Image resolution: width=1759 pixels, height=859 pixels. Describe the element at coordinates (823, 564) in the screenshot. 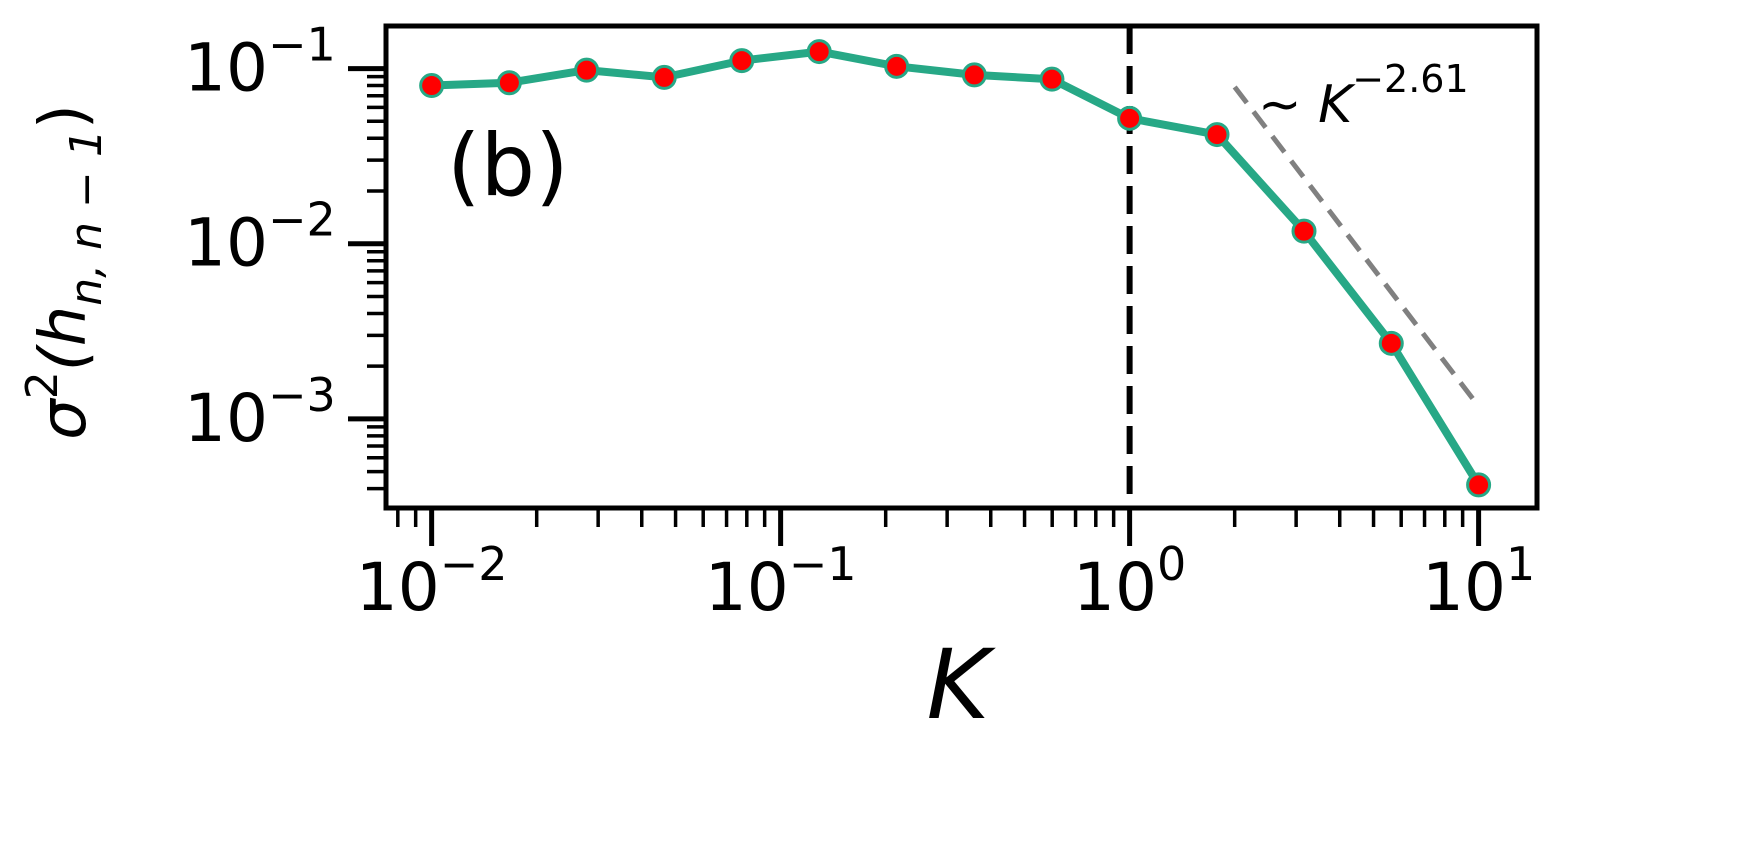

I see `x-tick-label-exponent: −1` at that location.